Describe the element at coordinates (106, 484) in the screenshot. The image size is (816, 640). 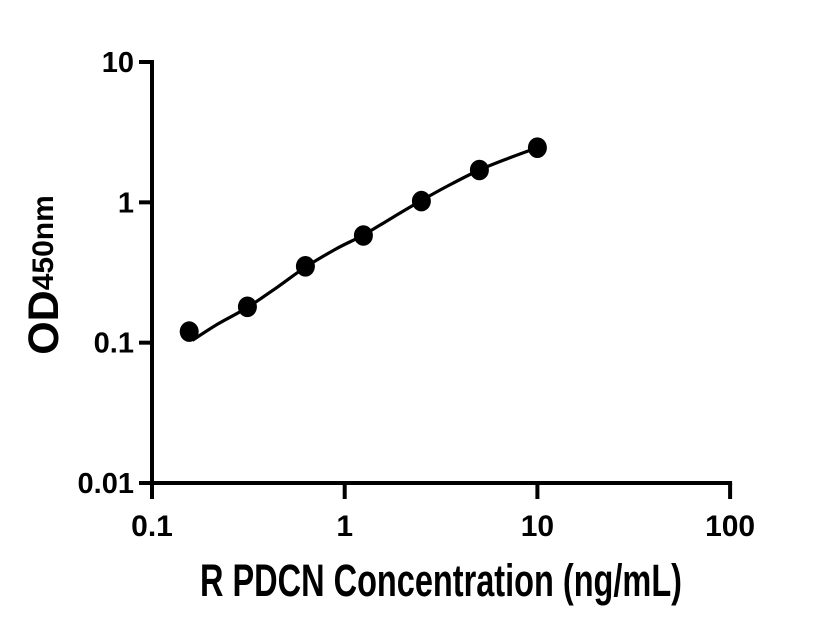
I see `y-tick-label: 0.01` at that location.